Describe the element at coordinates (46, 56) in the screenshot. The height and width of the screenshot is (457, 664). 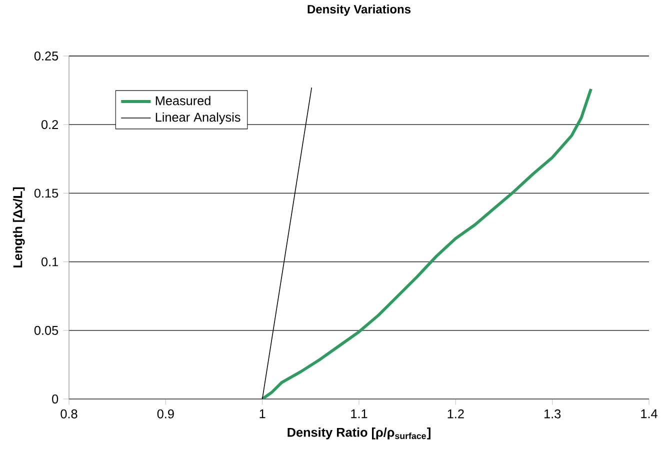
I see `y-tick-label: 0.25` at that location.